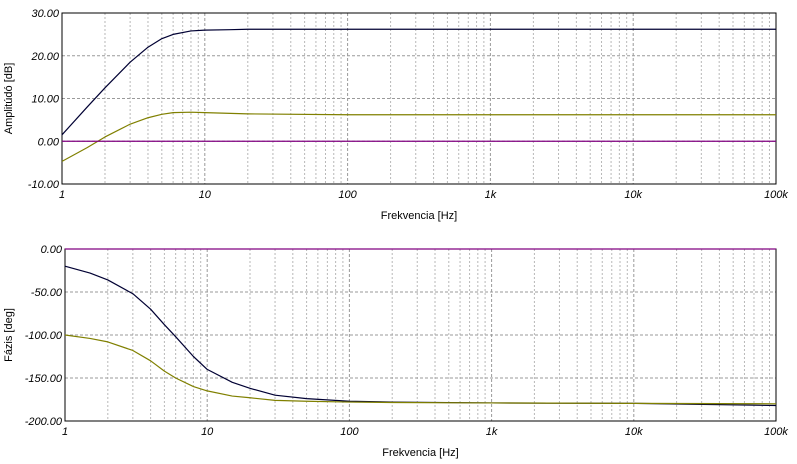  What do you see at coordinates (207, 432) in the screenshot?
I see `phase-x-tick-label: 10` at bounding box center [207, 432].